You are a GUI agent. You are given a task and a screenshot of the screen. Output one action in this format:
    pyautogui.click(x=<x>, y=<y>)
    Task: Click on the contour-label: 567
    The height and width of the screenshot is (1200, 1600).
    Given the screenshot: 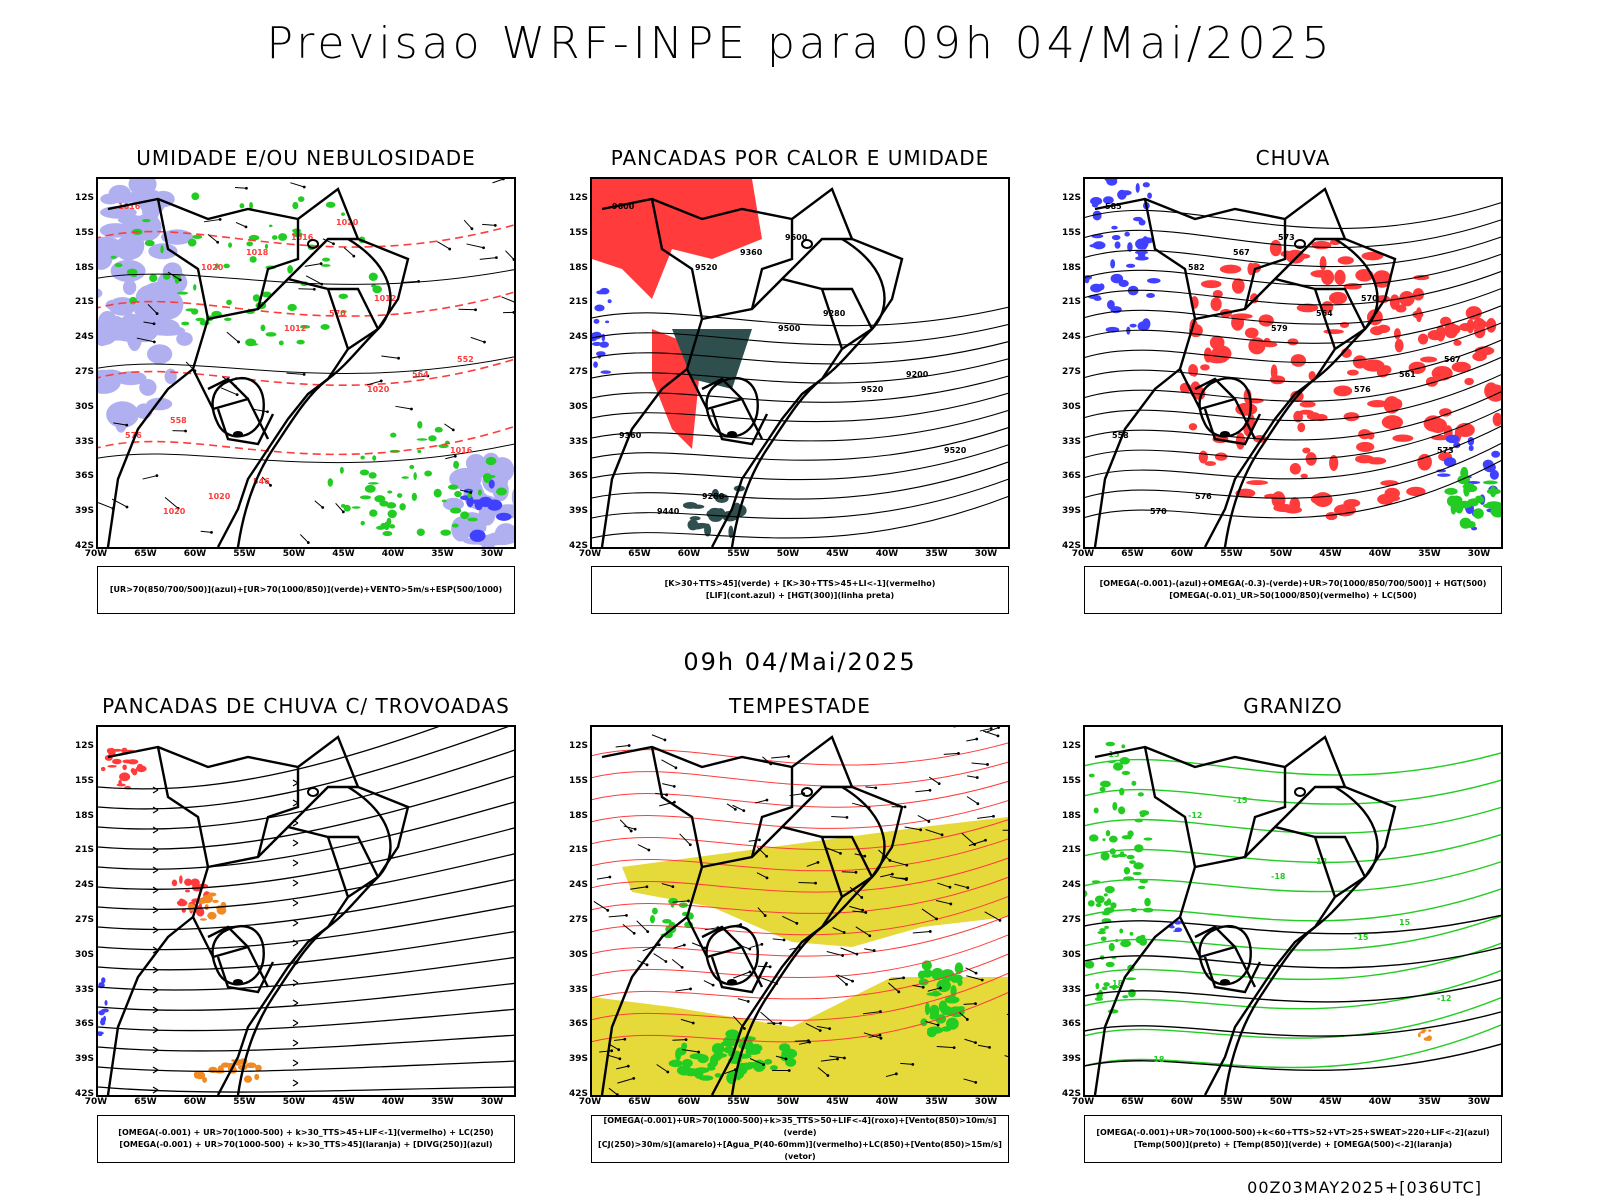 What is the action you would take?
    pyautogui.click(x=1452, y=359)
    